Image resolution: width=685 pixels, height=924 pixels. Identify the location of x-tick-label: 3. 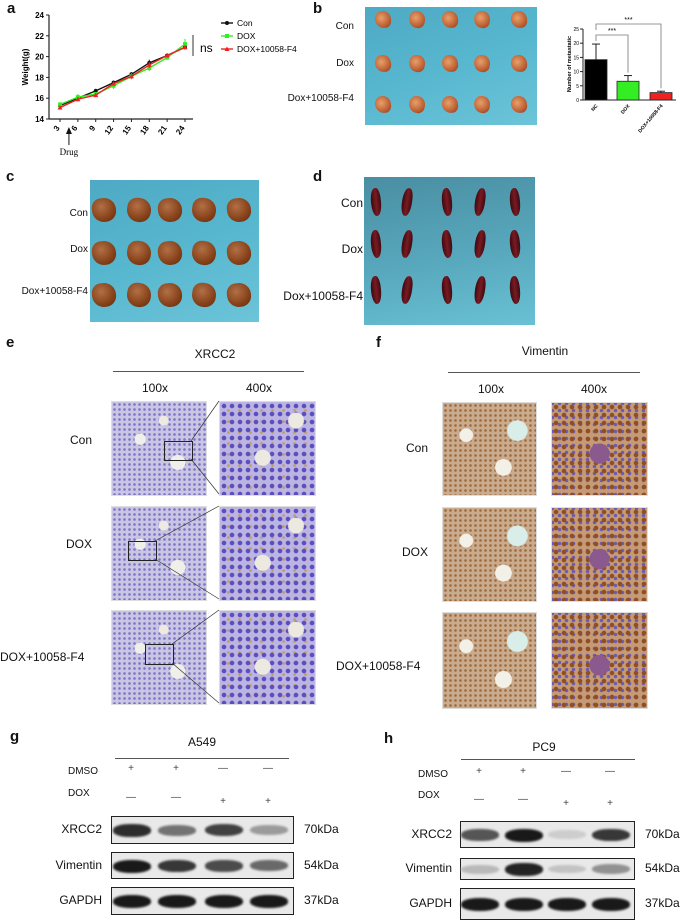
(57, 128).